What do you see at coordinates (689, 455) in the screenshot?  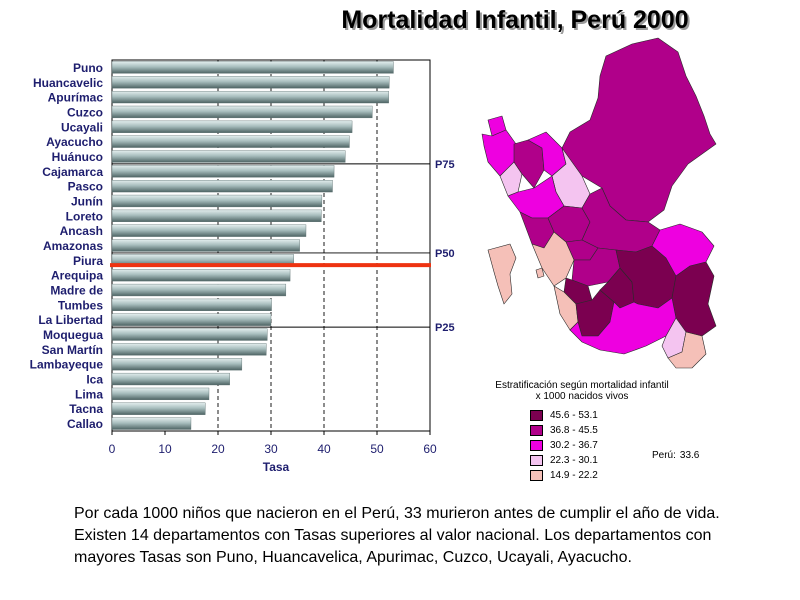 I see `national-rate-value: 33.6` at bounding box center [689, 455].